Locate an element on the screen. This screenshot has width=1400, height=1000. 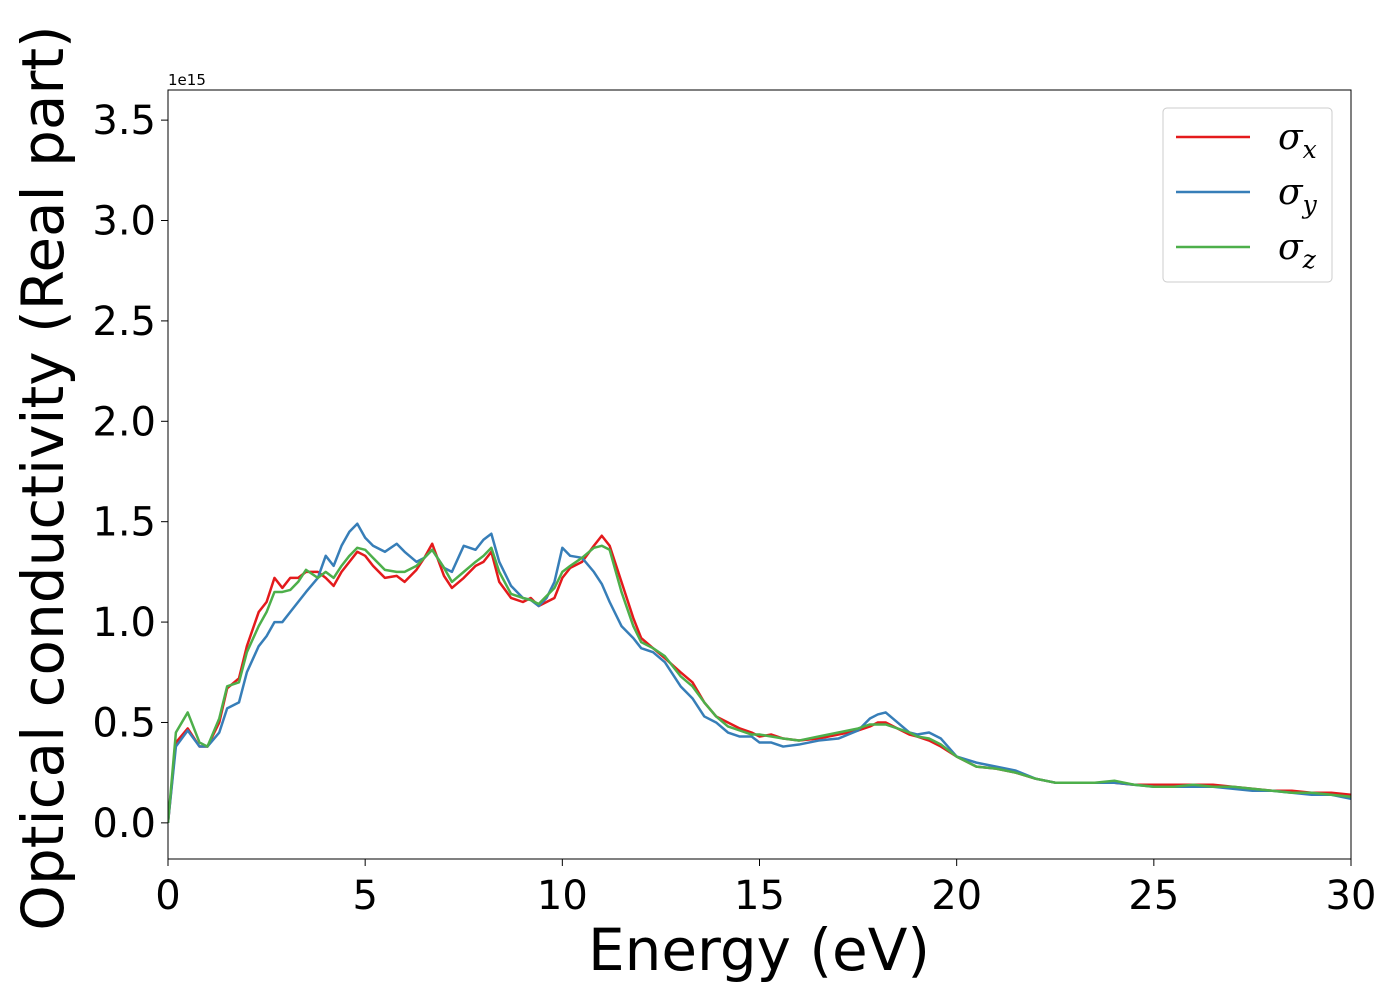
x-tick-label: 5 is located at coordinates (364, 896).